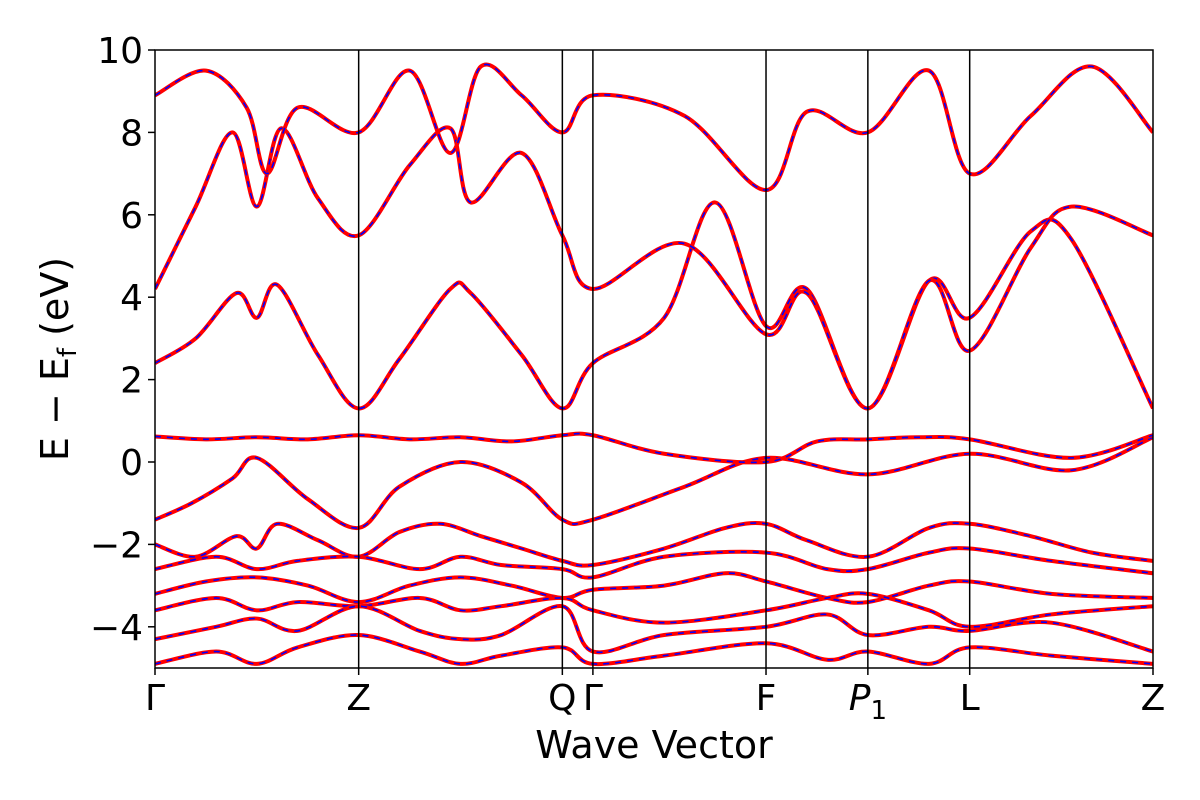 This screenshot has width=1200, height=800. I want to click on y-tick-label: −4, so click(116, 628).